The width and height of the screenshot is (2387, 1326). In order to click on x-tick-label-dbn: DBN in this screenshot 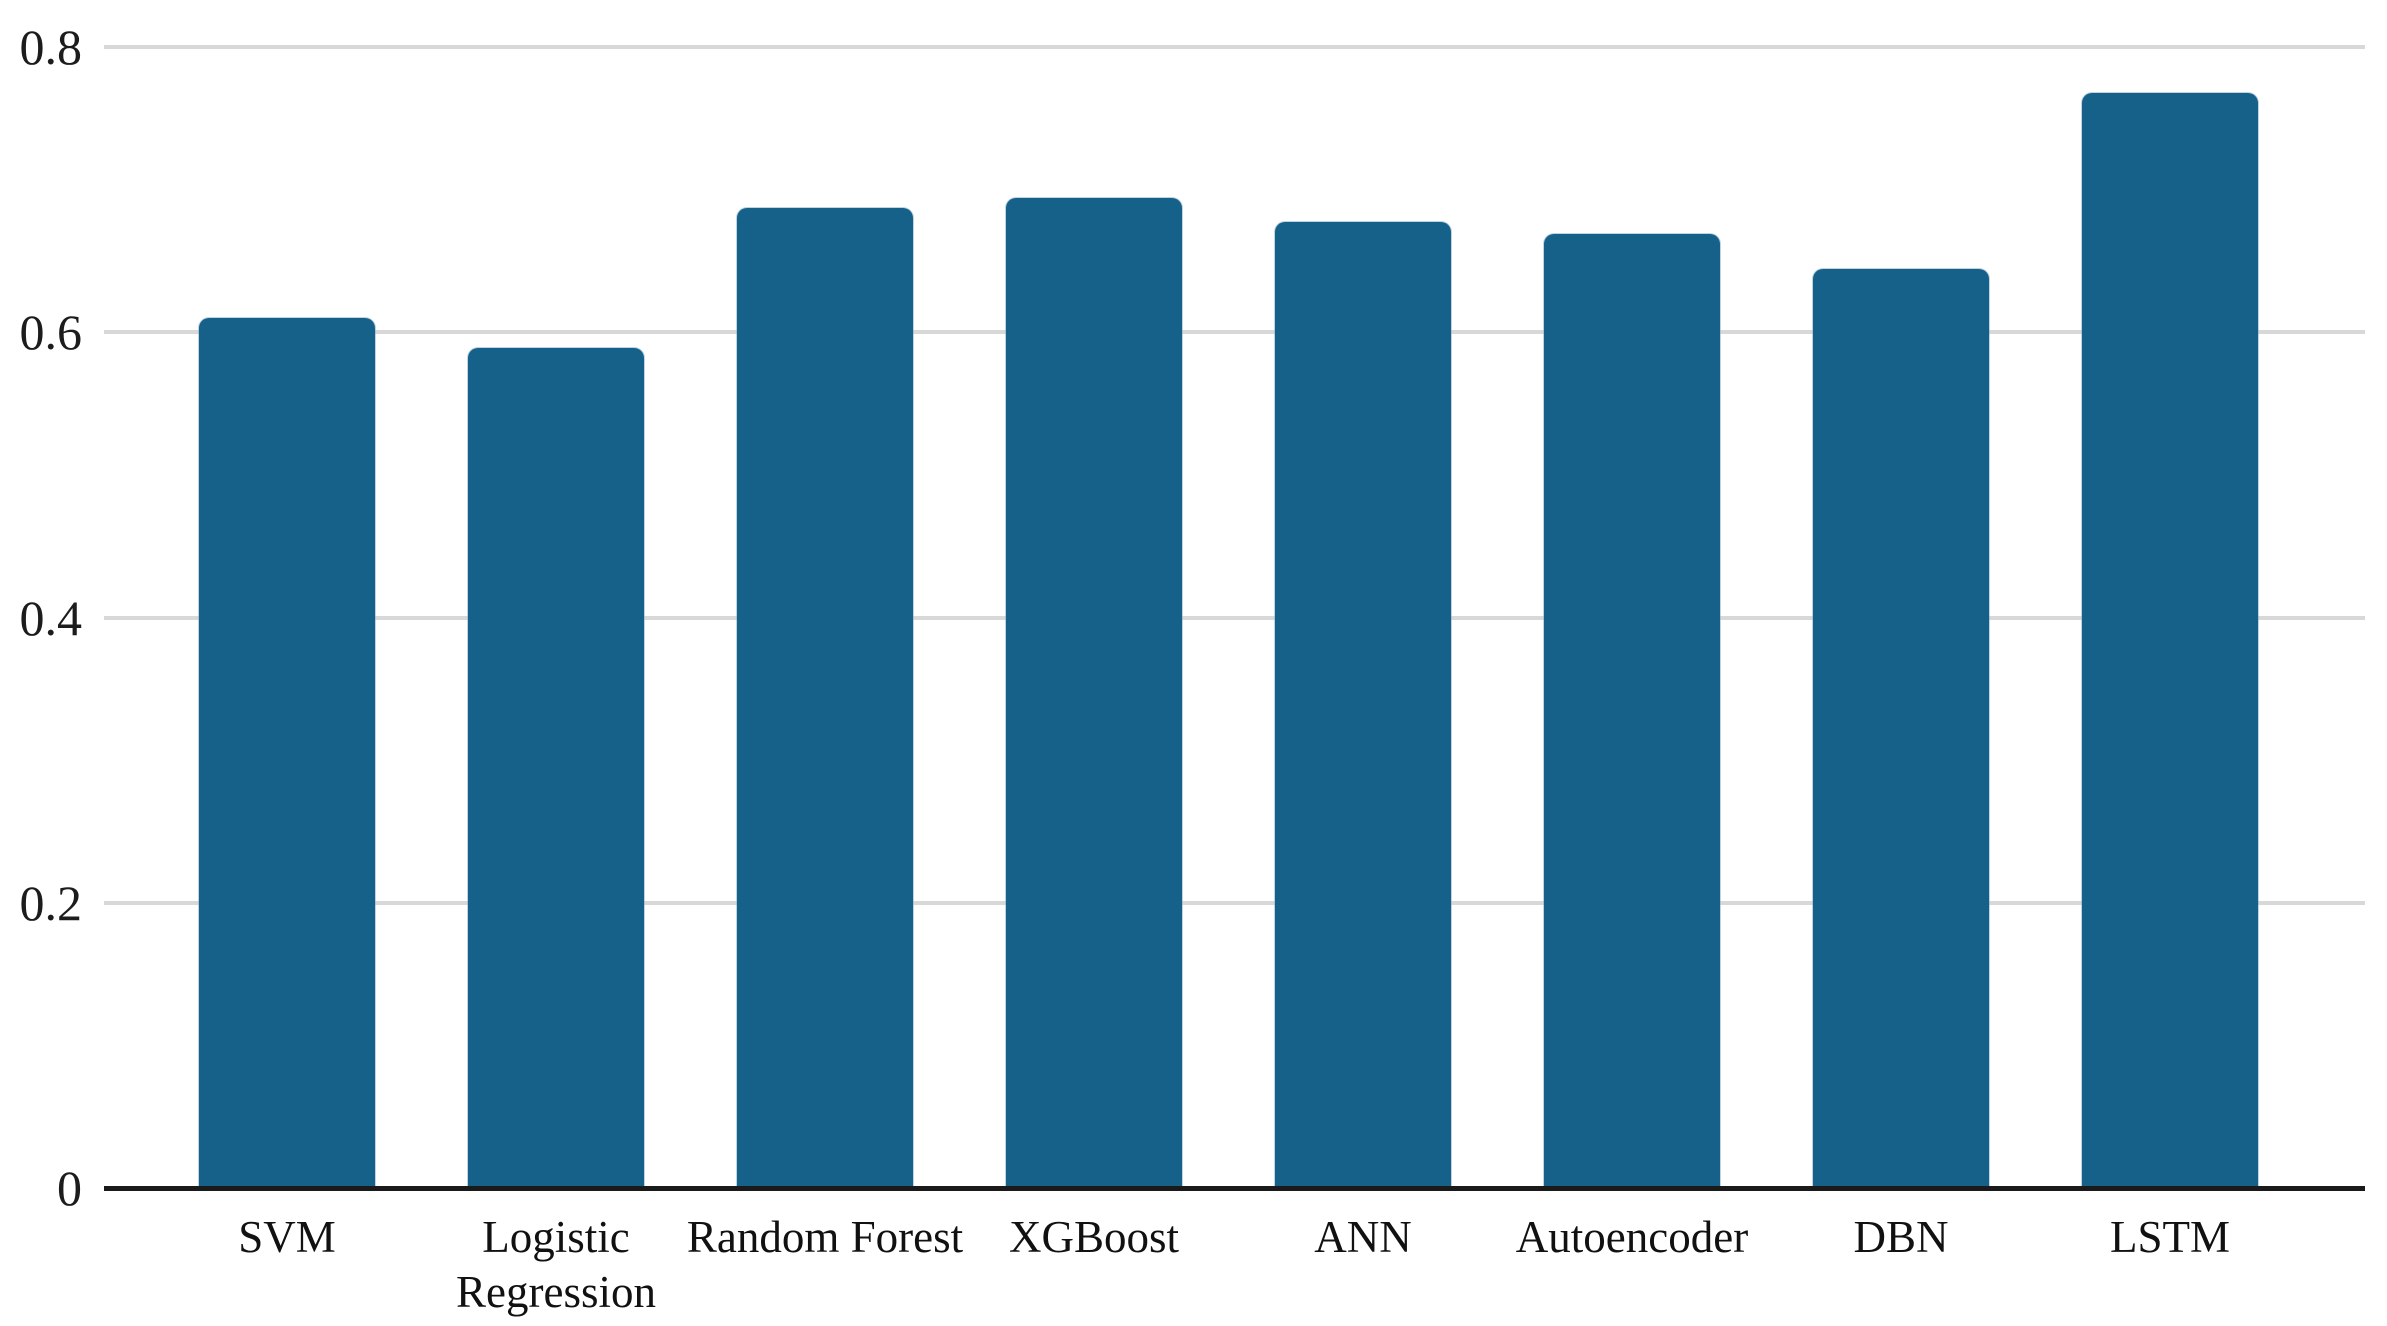, I will do `click(1901, 1237)`.